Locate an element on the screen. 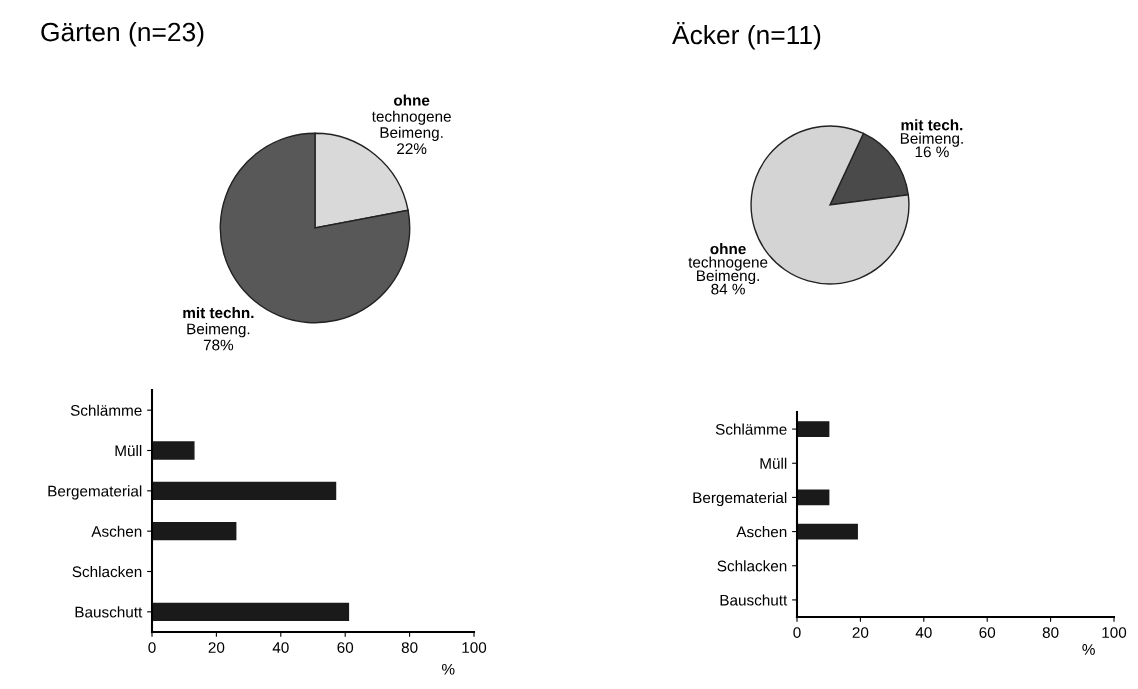 The image size is (1138, 689). data-label: 84 % is located at coordinates (728, 289).